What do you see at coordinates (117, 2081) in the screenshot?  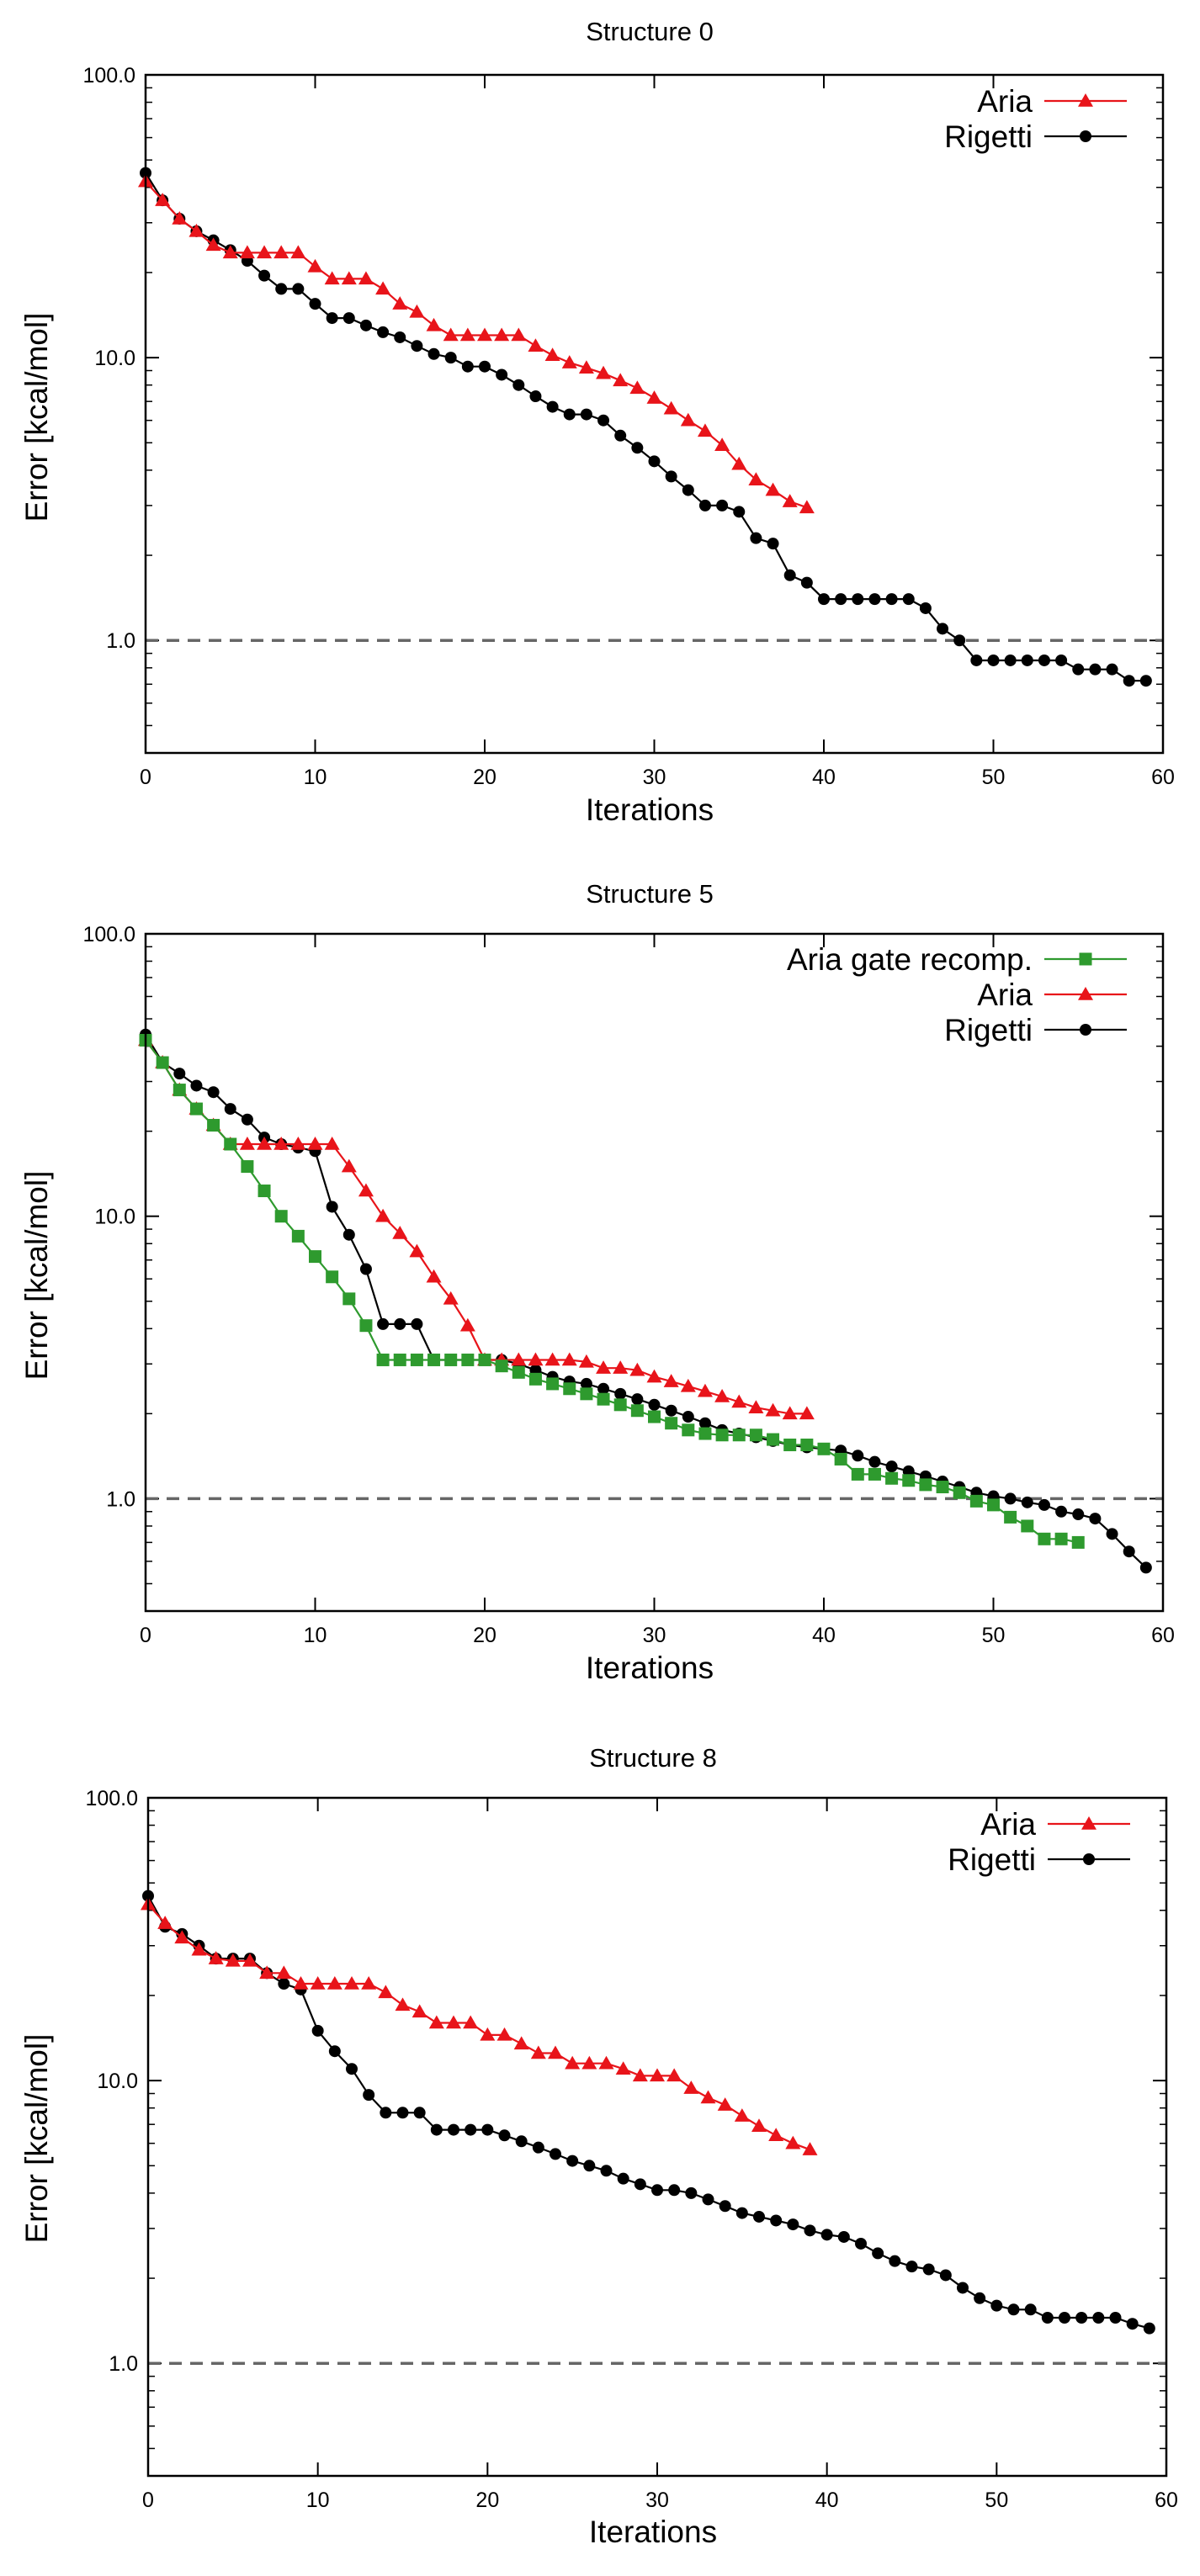 I see `y-tick-label: 10.0` at bounding box center [117, 2081].